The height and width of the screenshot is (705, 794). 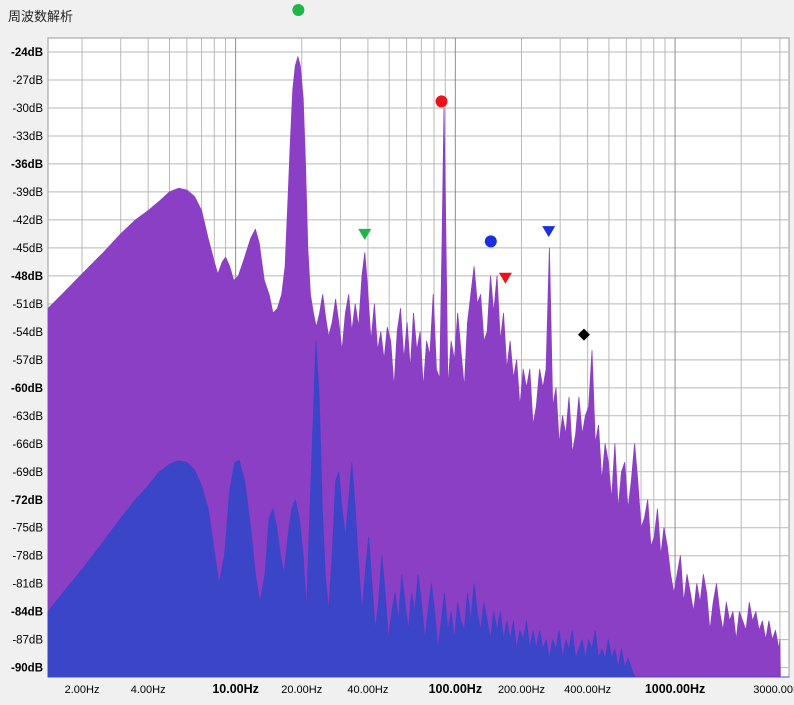 I want to click on y-tick-label: -60dB, so click(x=27, y=389).